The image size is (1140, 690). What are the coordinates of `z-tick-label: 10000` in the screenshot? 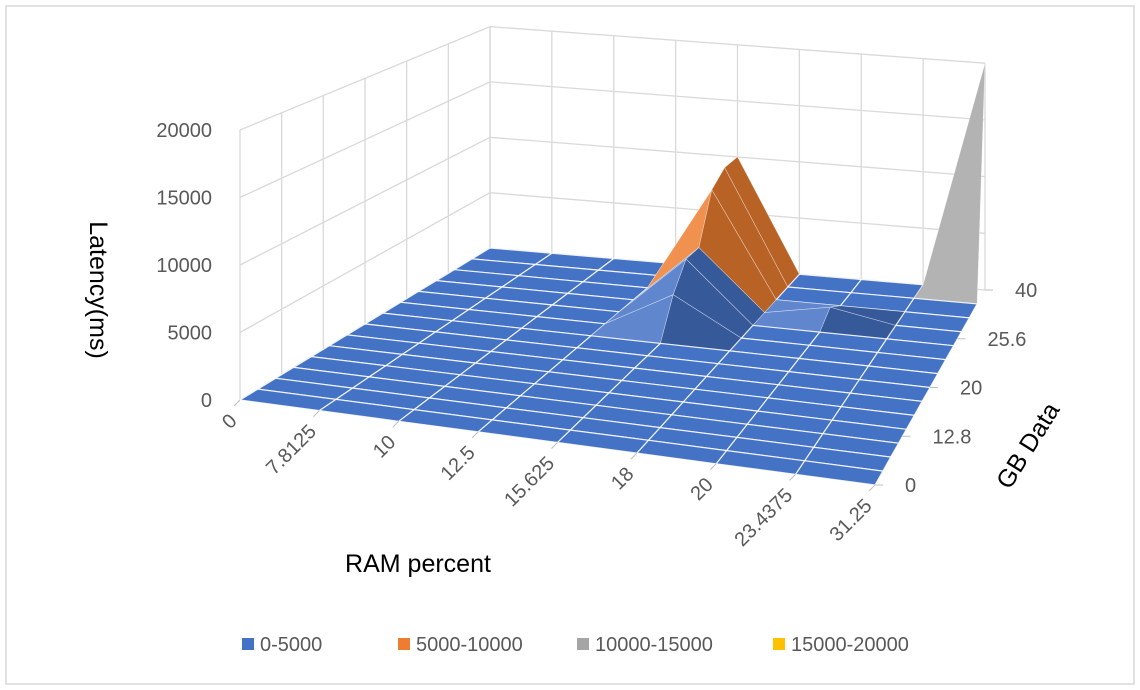 It's located at (184, 266).